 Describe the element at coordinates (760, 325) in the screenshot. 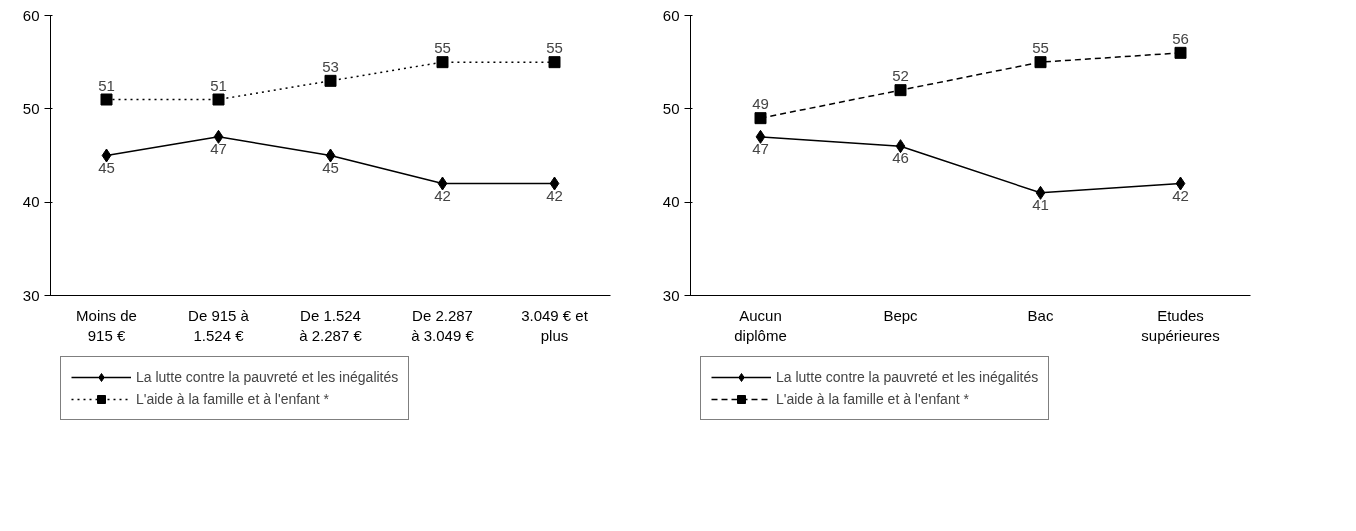

I see `x-tick-label: Aucun diplôme` at that location.